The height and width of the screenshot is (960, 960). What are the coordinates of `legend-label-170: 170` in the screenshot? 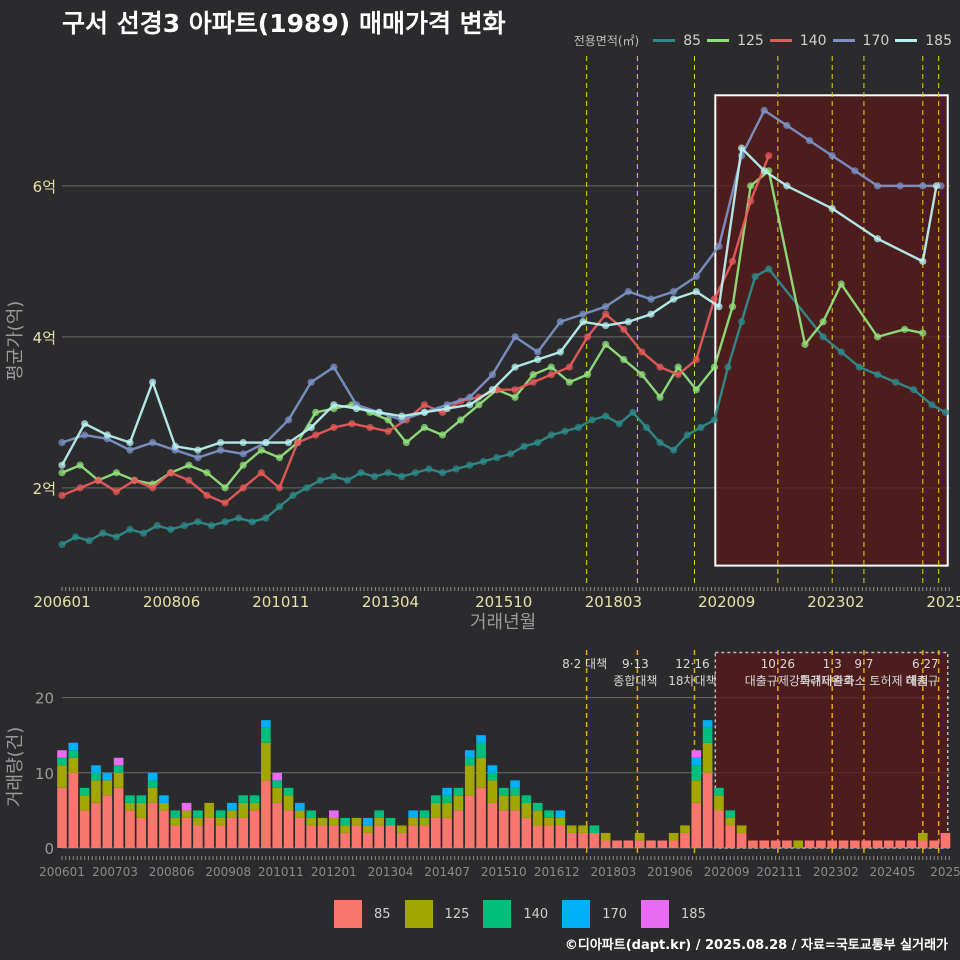 It's located at (876, 40).